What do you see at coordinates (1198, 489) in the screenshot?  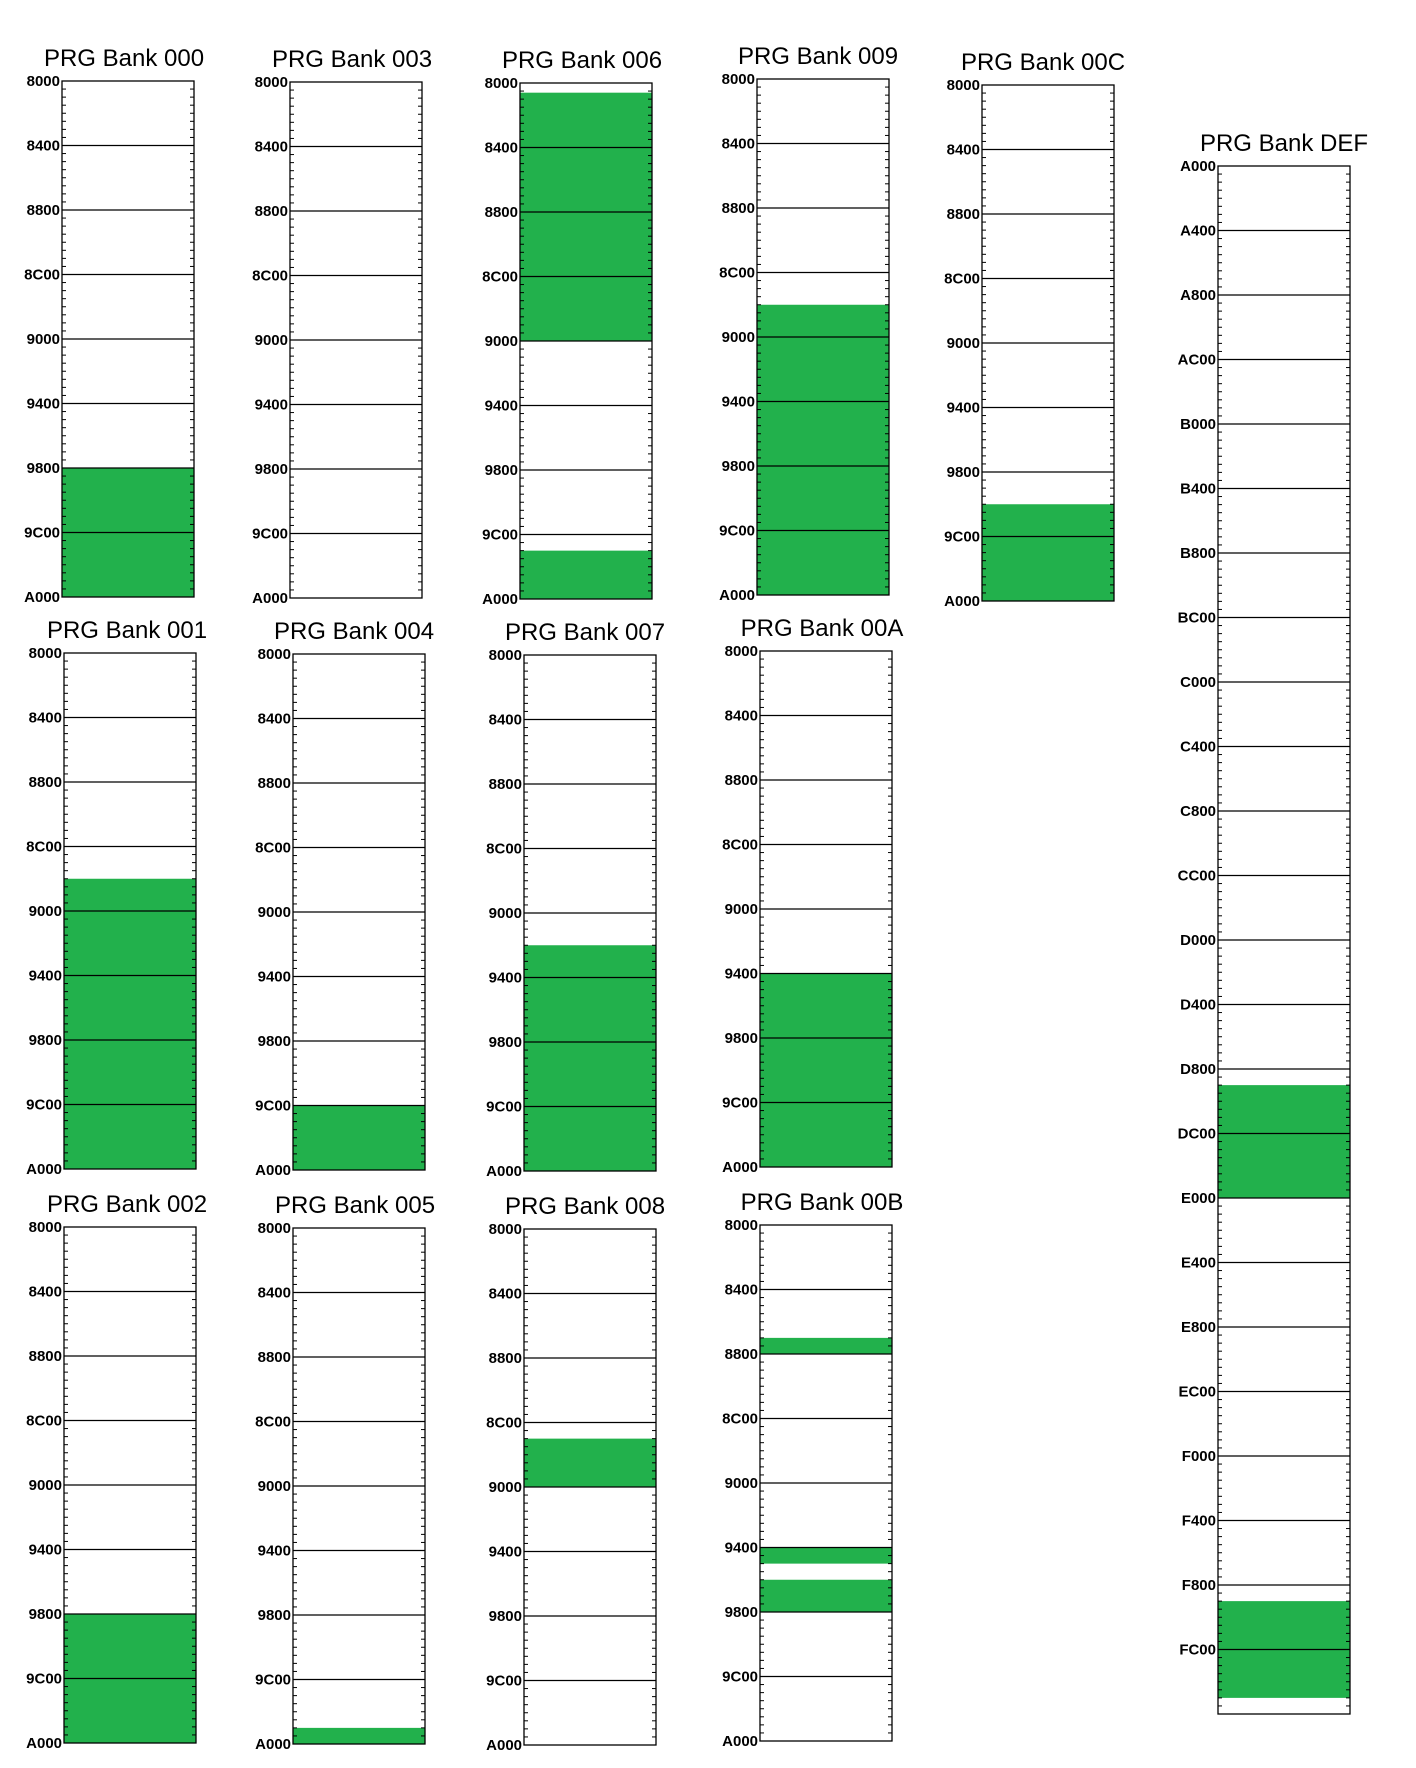 I see `tick-label: B400` at bounding box center [1198, 489].